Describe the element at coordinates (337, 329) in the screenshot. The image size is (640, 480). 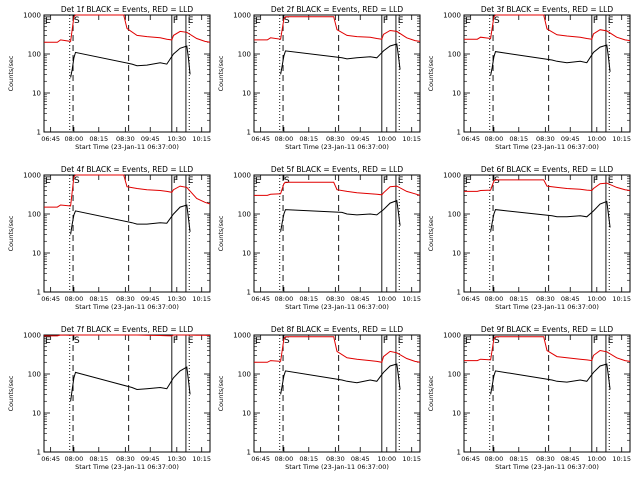
I see `chart-title: Det 8f BLACK = Events, RED = LLD` at that location.